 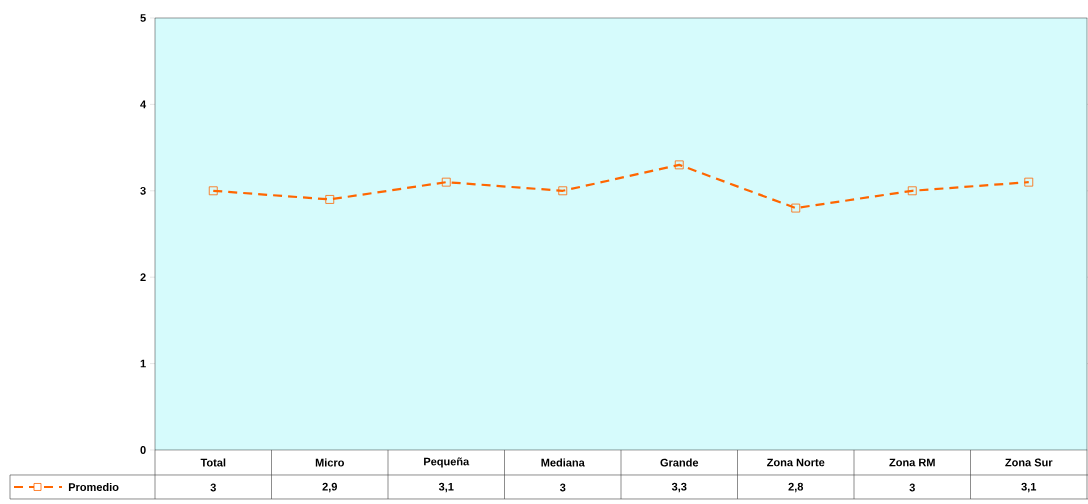 I want to click on data-label: 2,8, so click(x=796, y=487).